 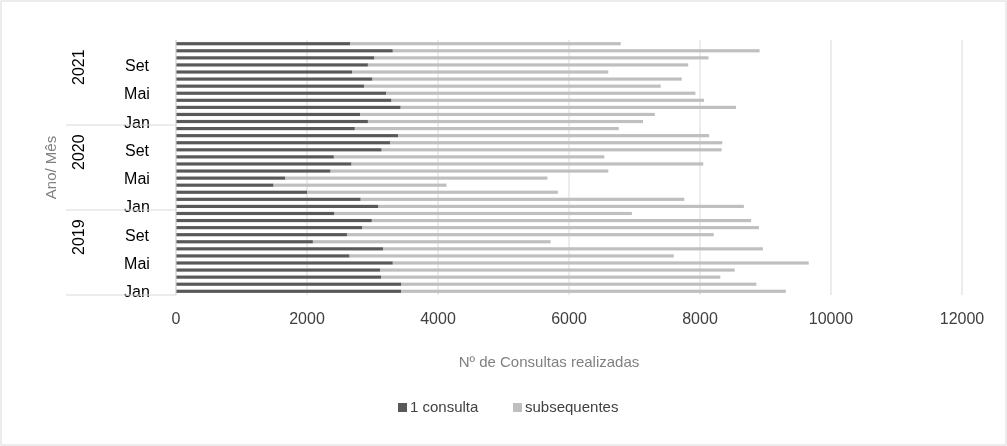 What do you see at coordinates (831, 318) in the screenshot?
I see `x-tick-label: 10000` at bounding box center [831, 318].